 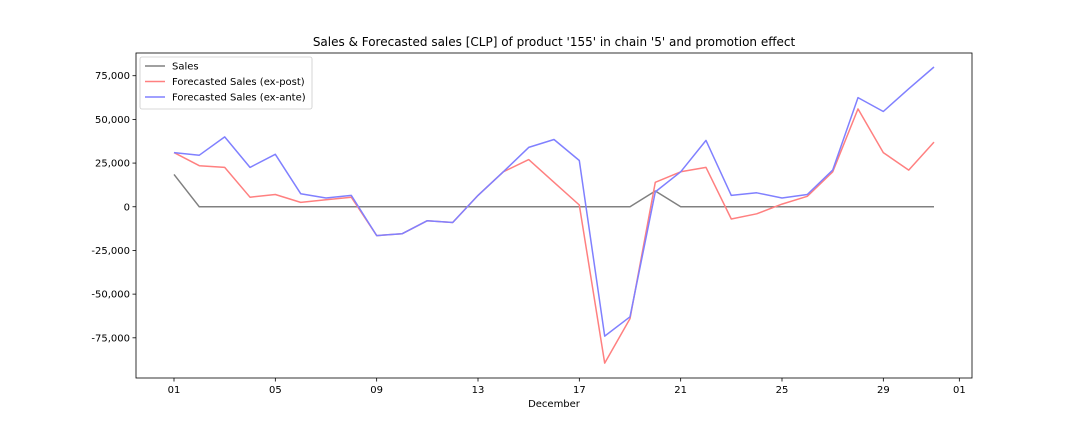 I want to click on y-tick-label: -50,000, so click(x=110, y=295).